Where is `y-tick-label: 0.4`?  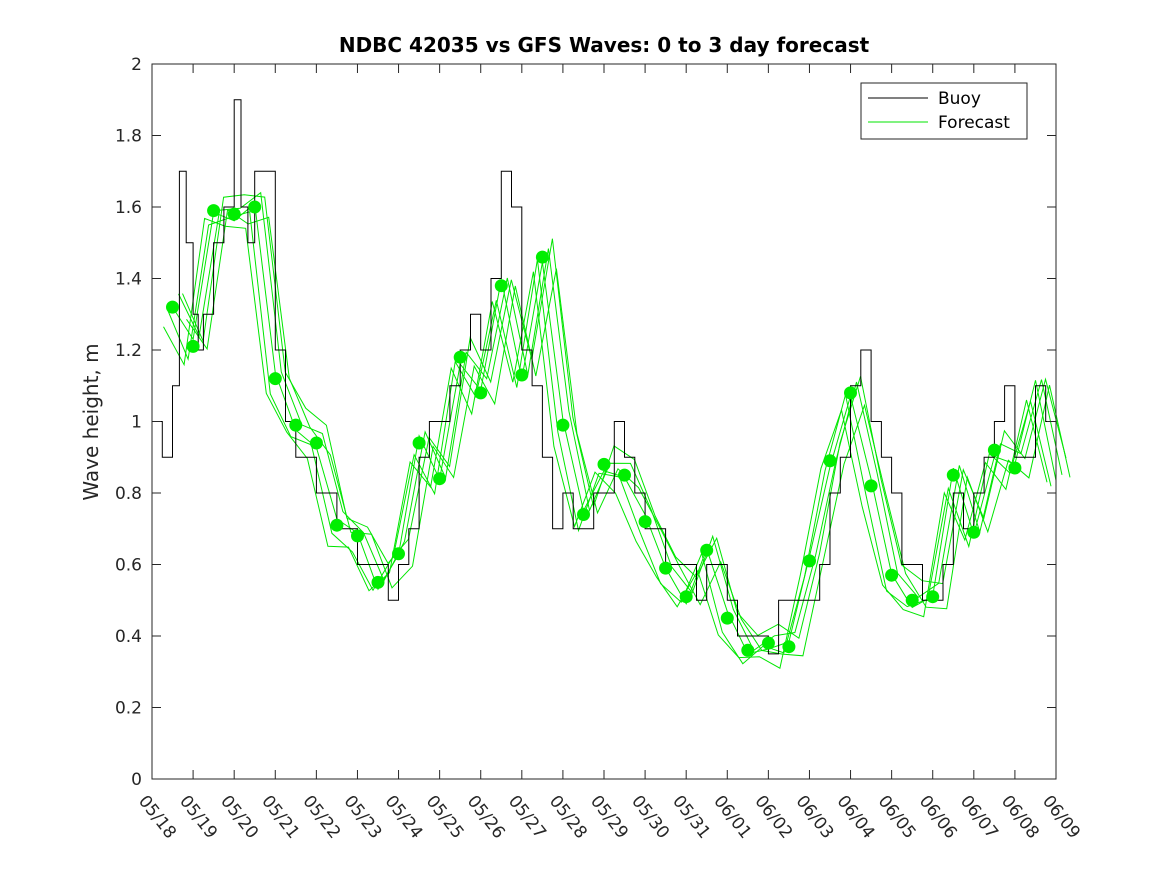
y-tick-label: 0.4 is located at coordinates (128, 637).